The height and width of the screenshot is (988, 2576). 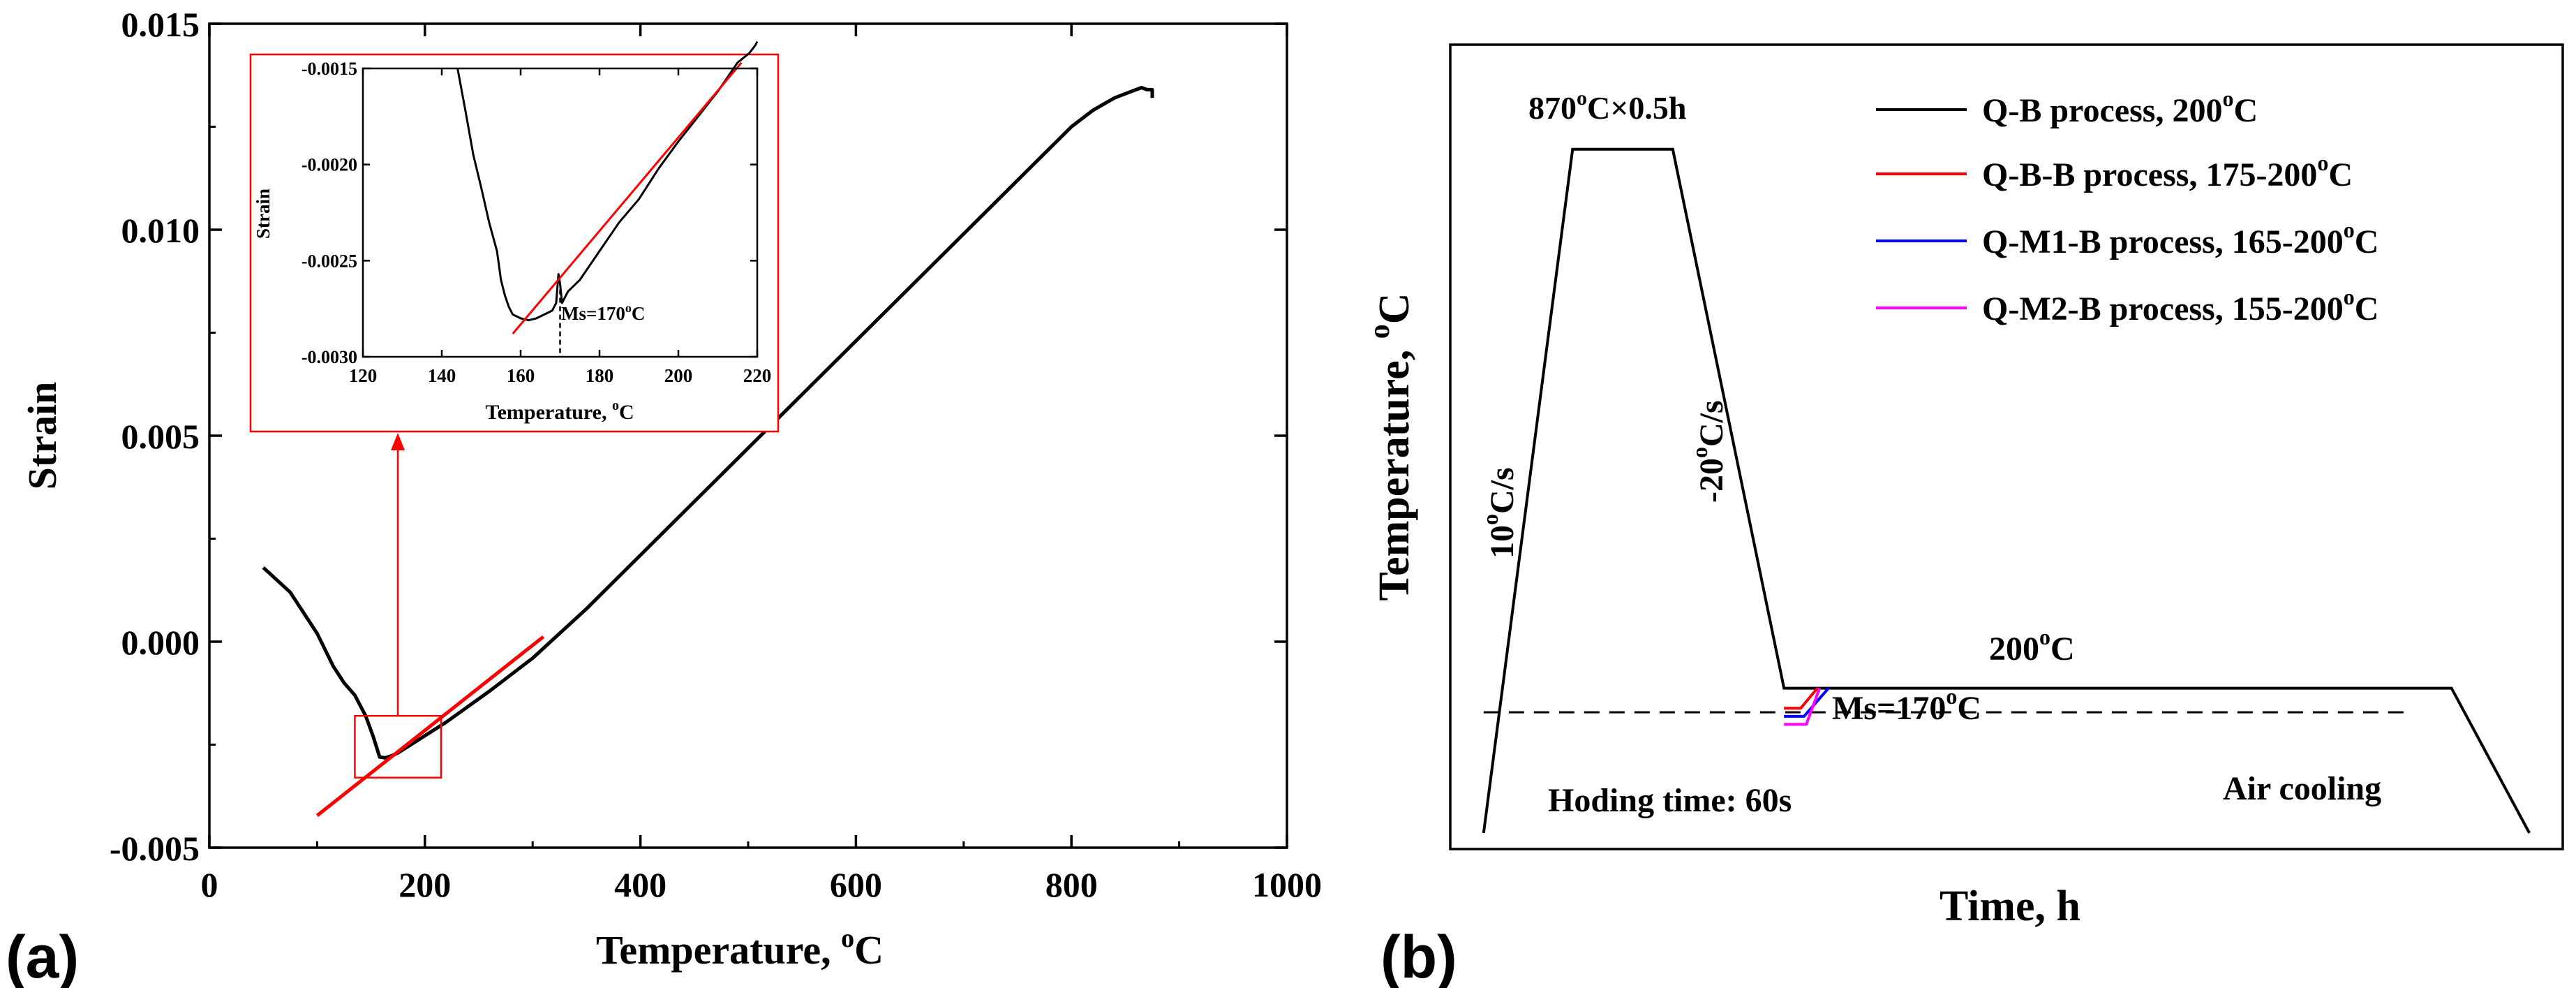 What do you see at coordinates (263, 214) in the screenshot?
I see `a-inset-y-axis-label: Strain` at bounding box center [263, 214].